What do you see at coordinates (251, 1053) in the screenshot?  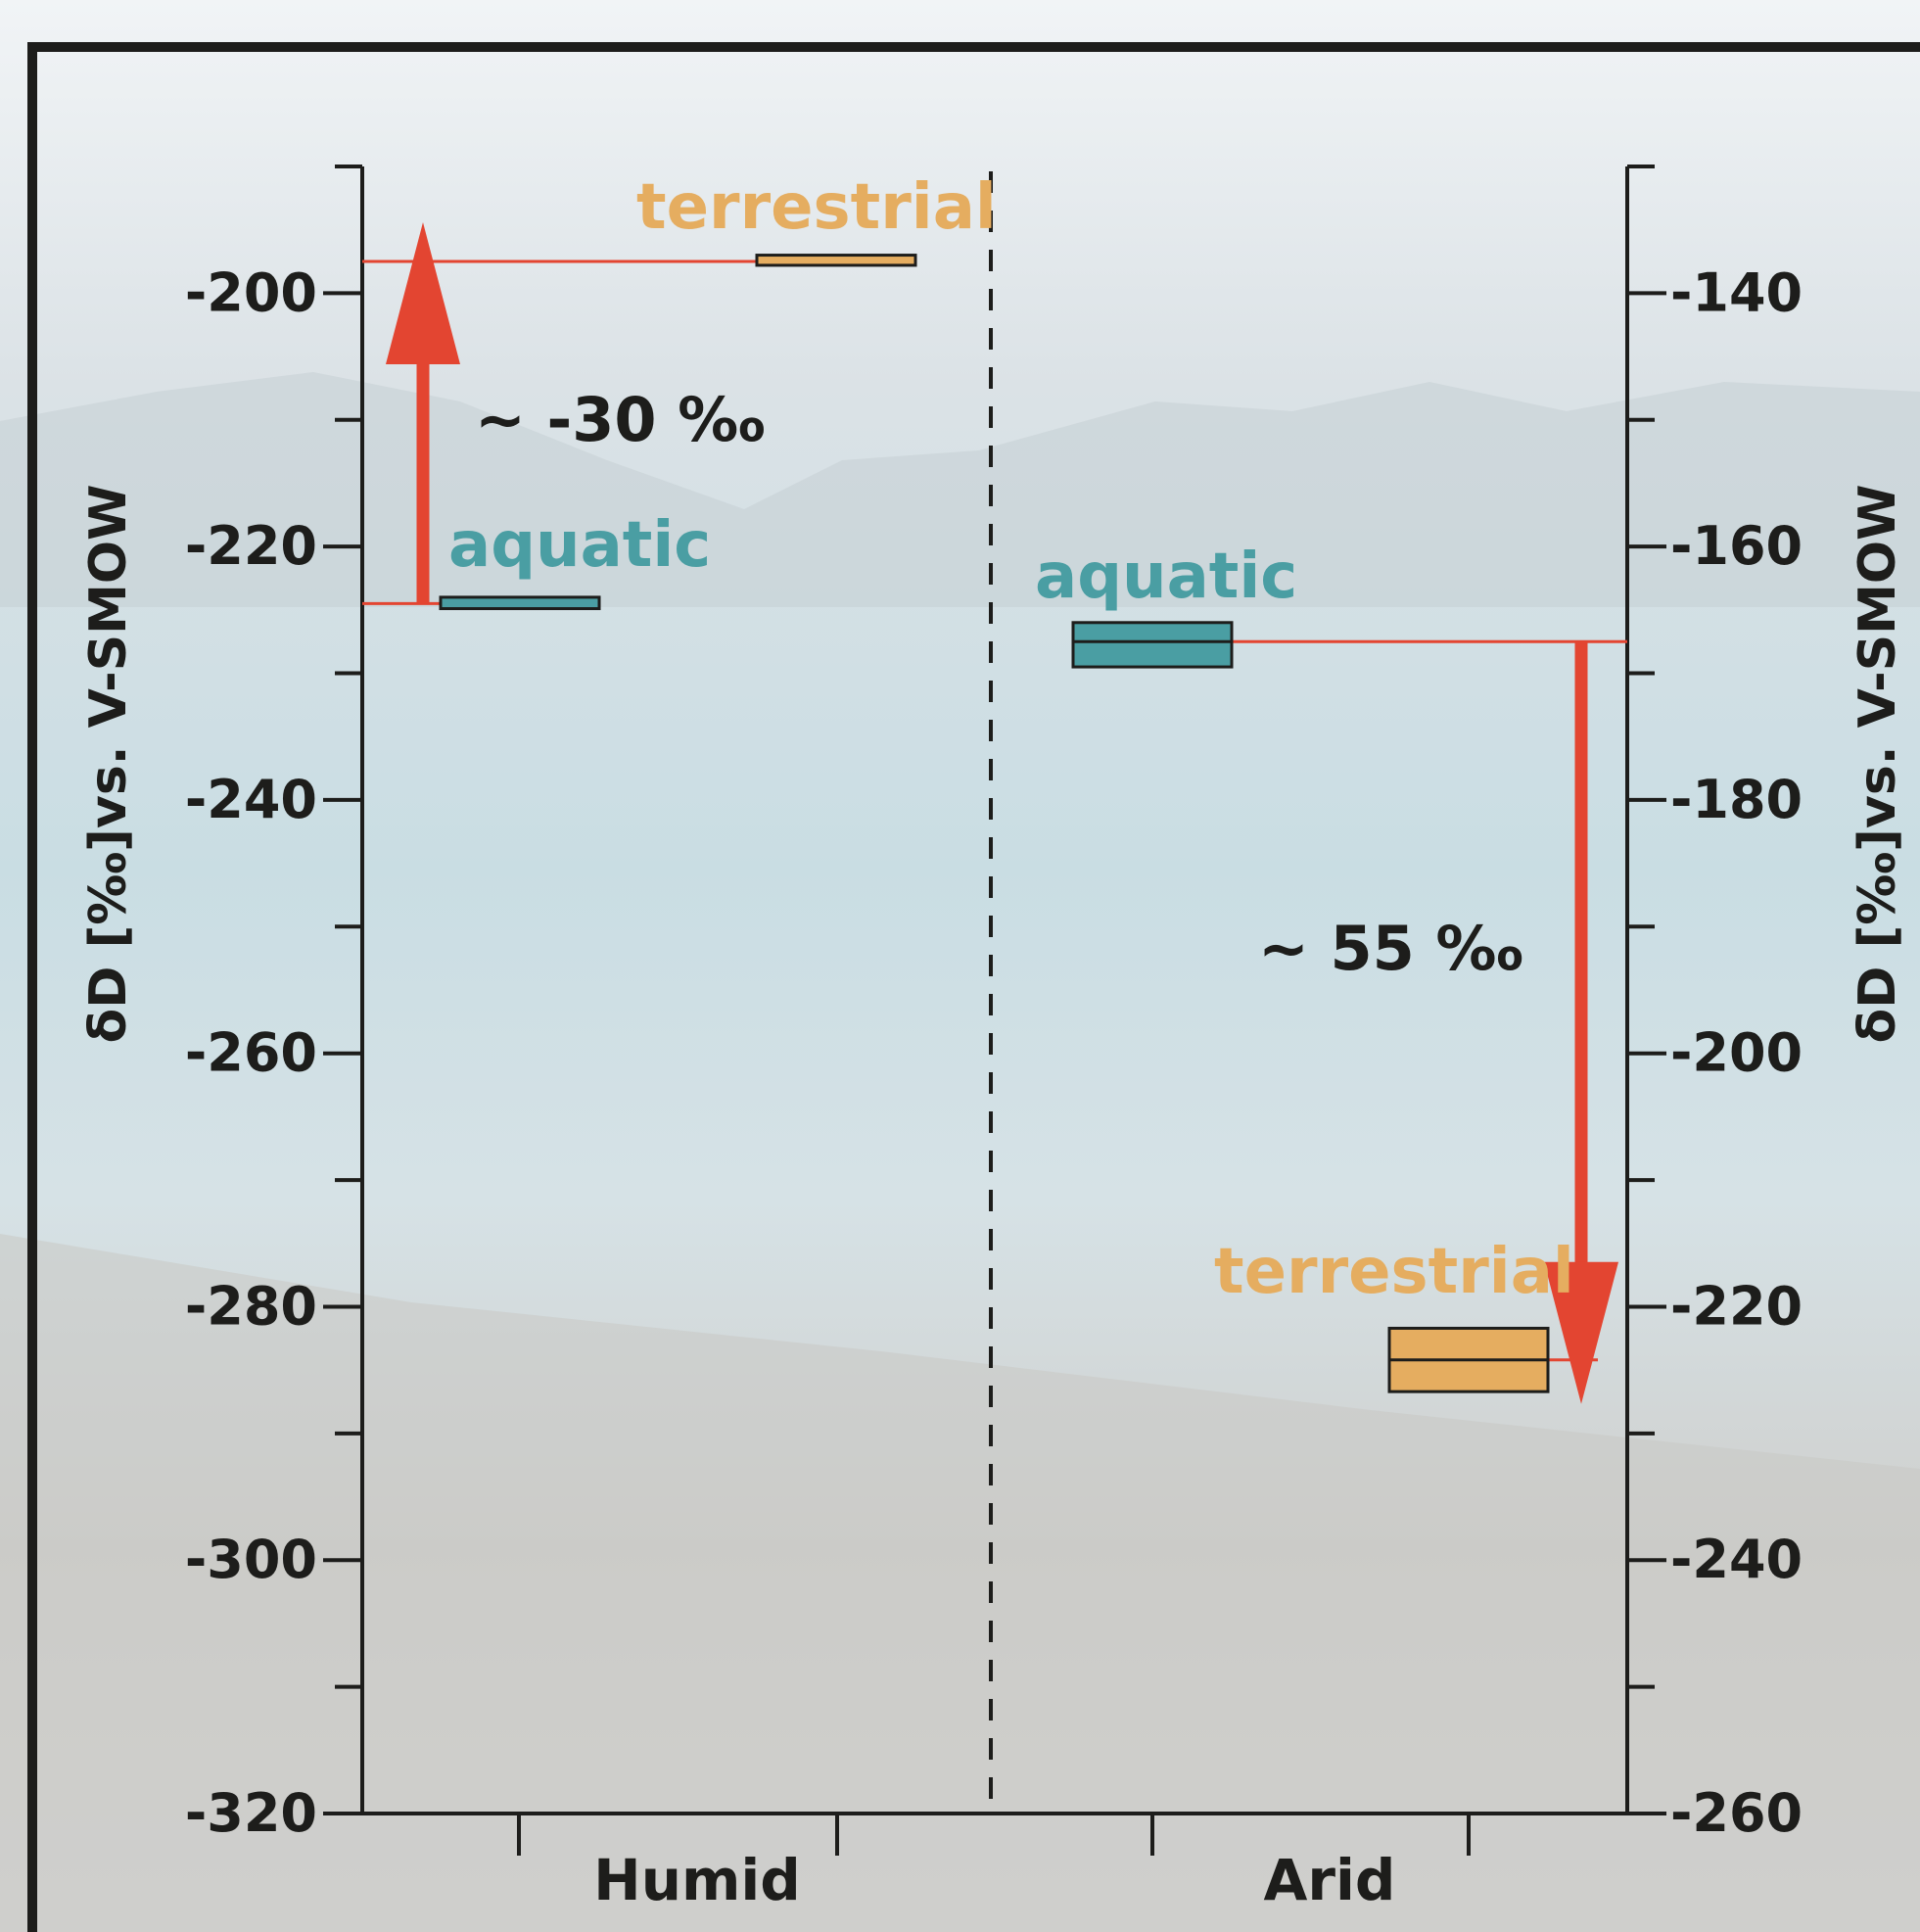 I see `left-axis-tick-label: -260` at bounding box center [251, 1053].